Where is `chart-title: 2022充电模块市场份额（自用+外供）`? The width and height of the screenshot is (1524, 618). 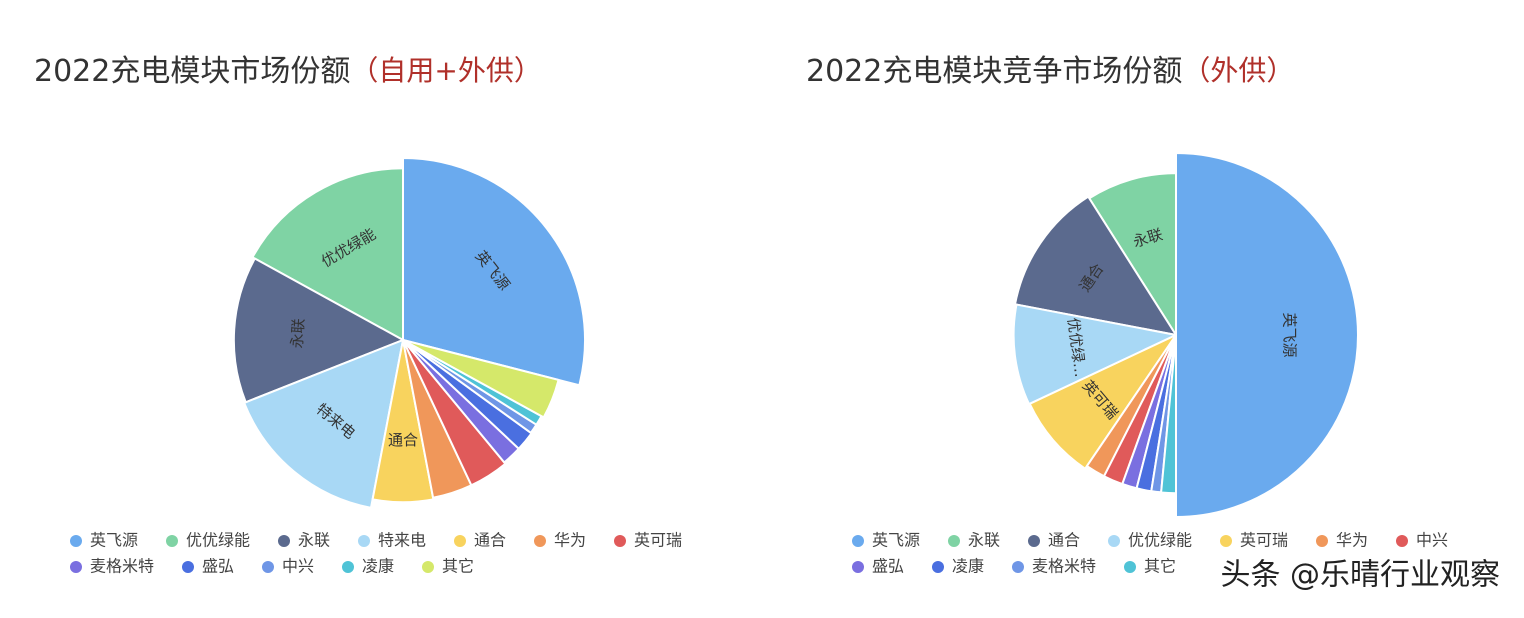
chart-title: 2022充电模块市场份额（自用+外供） is located at coordinates (288, 71).